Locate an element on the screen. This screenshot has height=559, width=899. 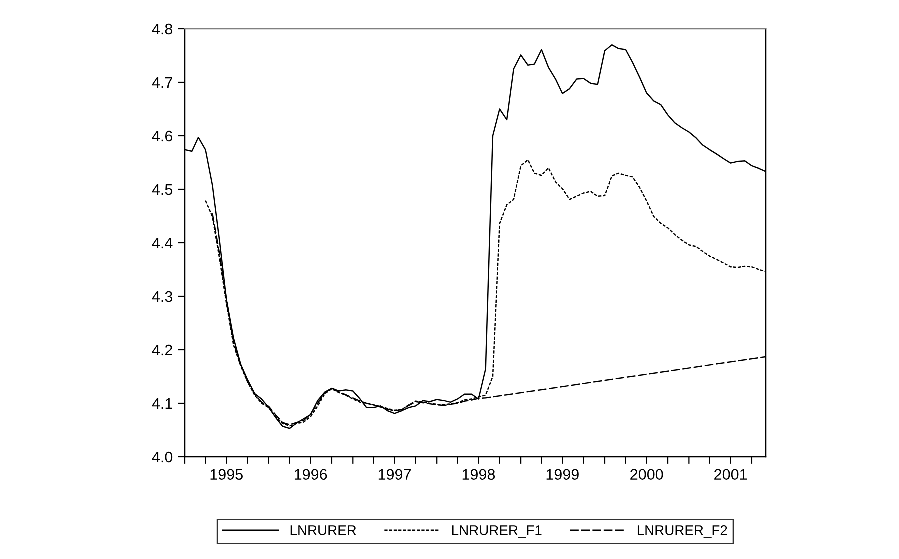
x-tick-label: 1996 is located at coordinates (311, 474).